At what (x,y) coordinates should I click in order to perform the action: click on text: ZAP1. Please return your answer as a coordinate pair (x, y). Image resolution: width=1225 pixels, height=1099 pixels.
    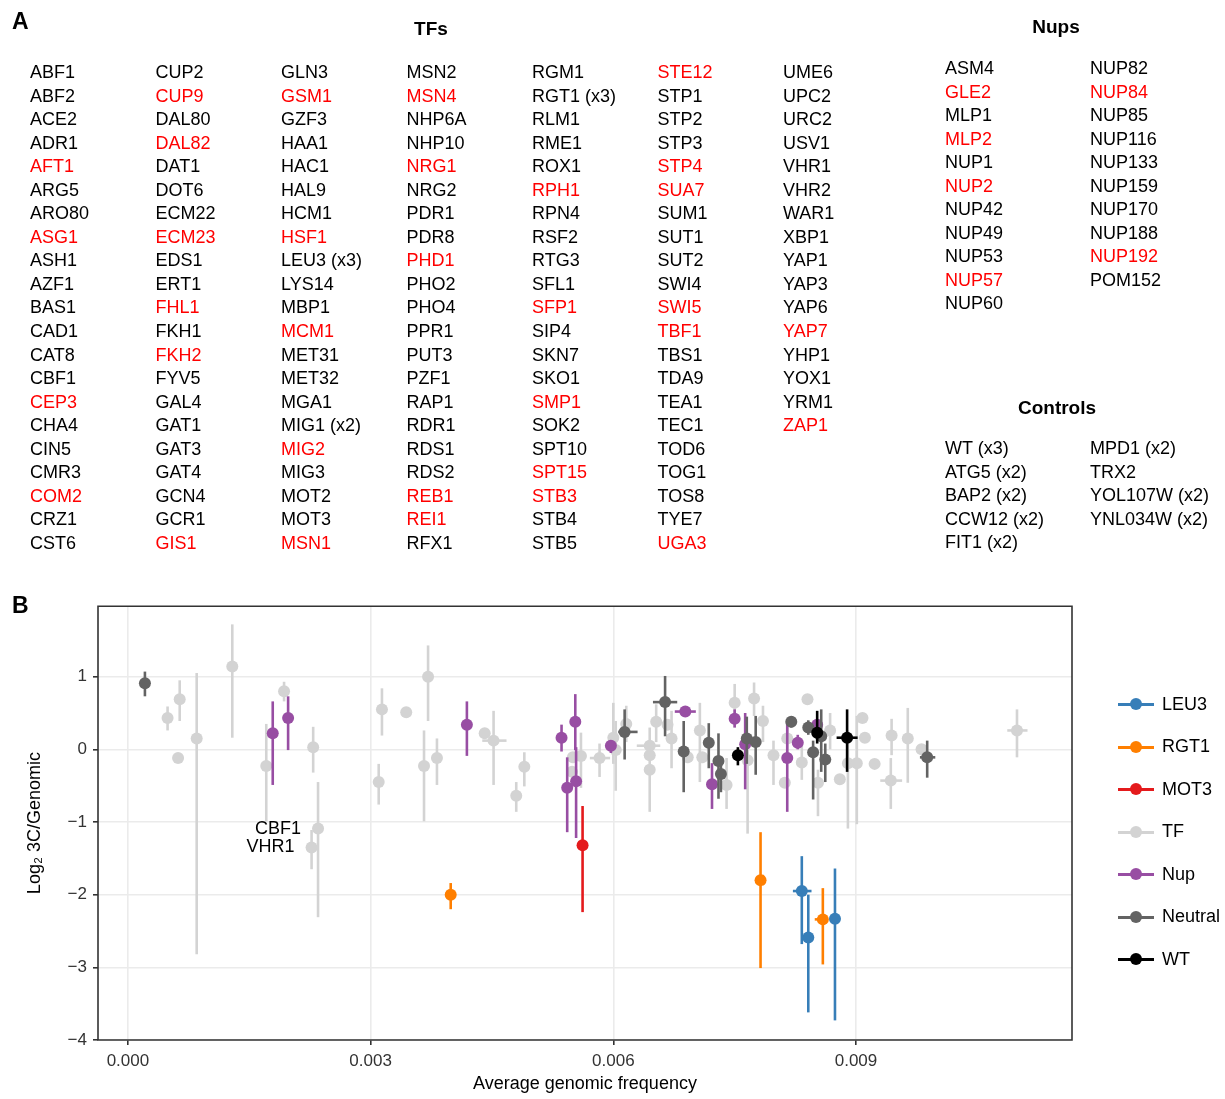
    Looking at the image, I should click on (806, 426).